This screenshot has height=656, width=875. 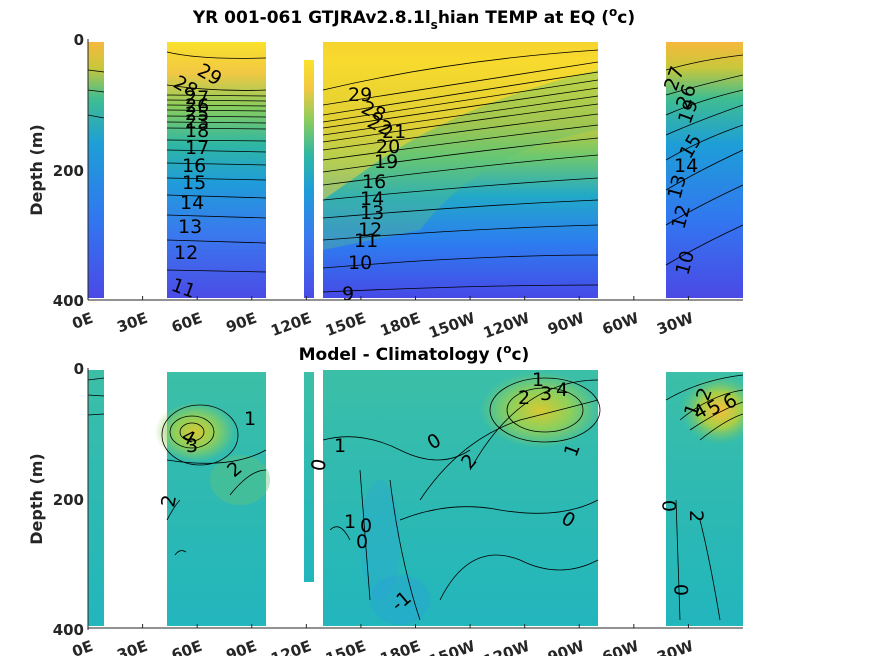 What do you see at coordinates (197, 148) in the screenshot?
I see `top-label-17a: 17` at bounding box center [197, 148].